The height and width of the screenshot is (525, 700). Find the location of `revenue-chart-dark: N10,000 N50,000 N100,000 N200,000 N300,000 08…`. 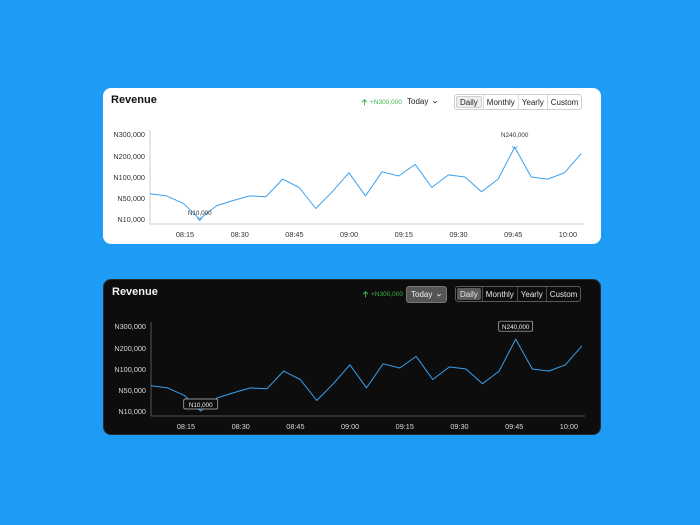

revenue-chart-dark: N10,000 N50,000 N100,000 N200,000 N300,000 08… is located at coordinates (349, 375).